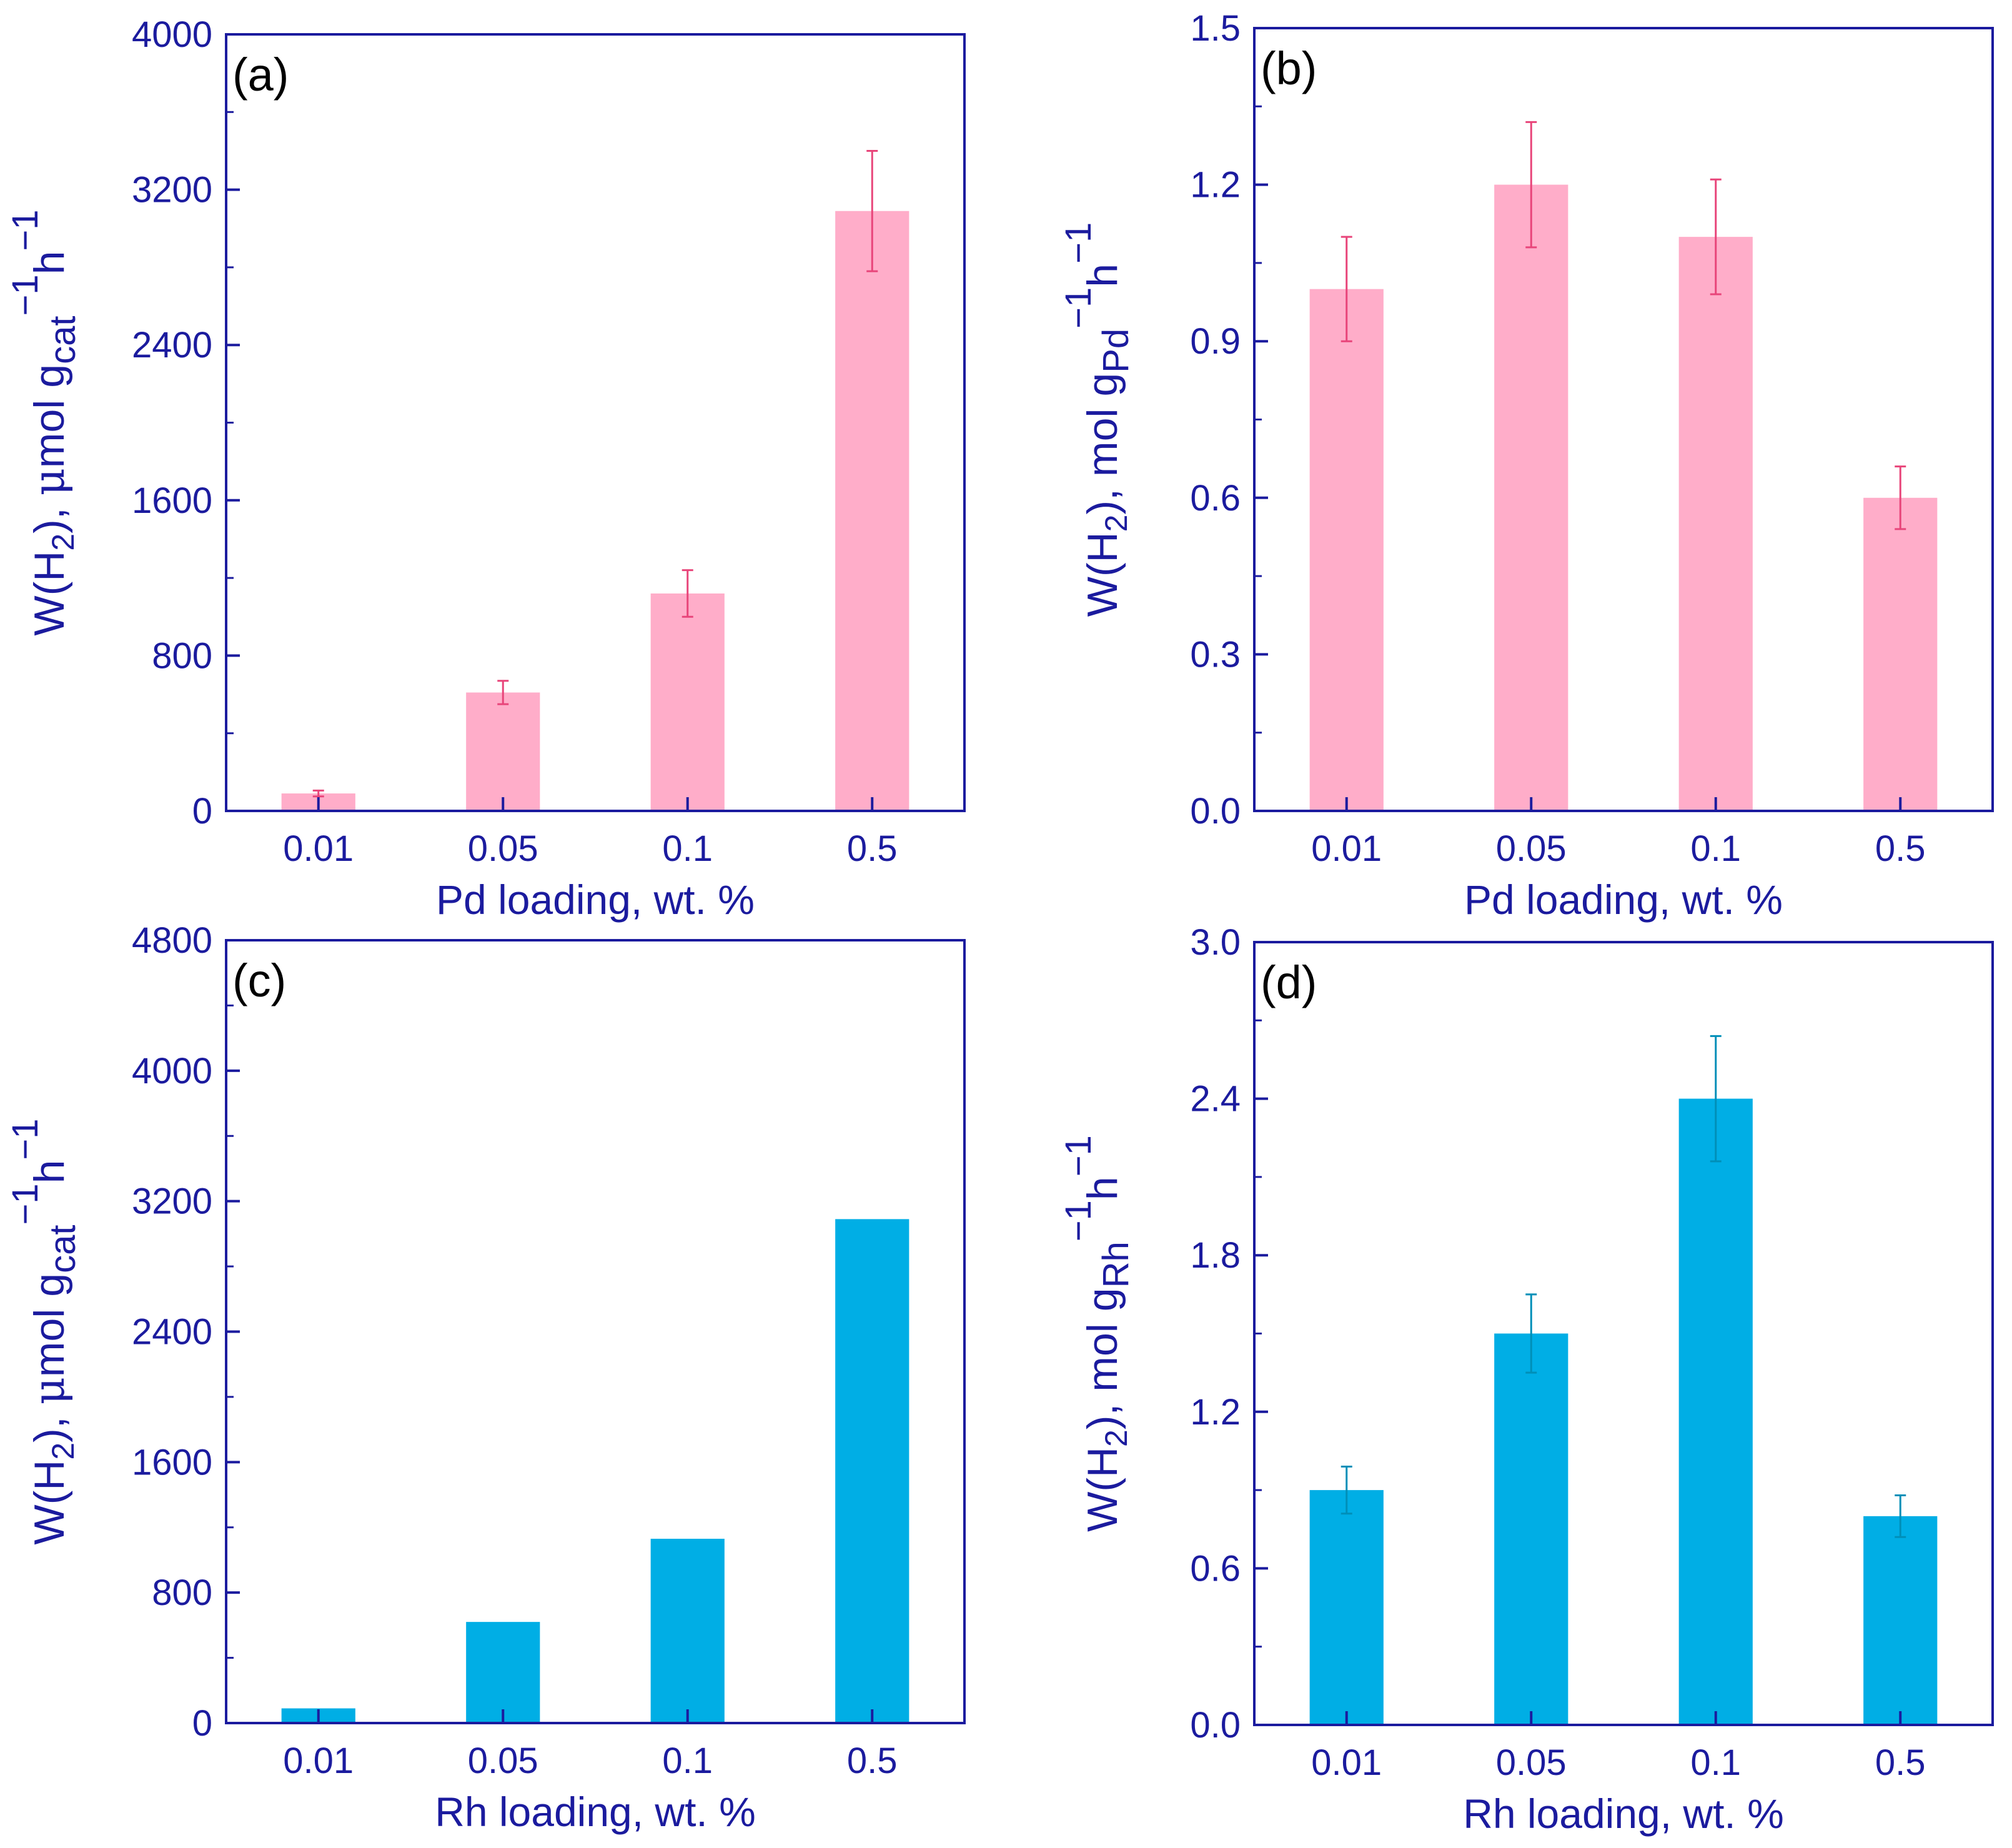 The height and width of the screenshot is (1848, 2012). I want to click on y-tick-label-a-5: 4000, so click(172, 35).